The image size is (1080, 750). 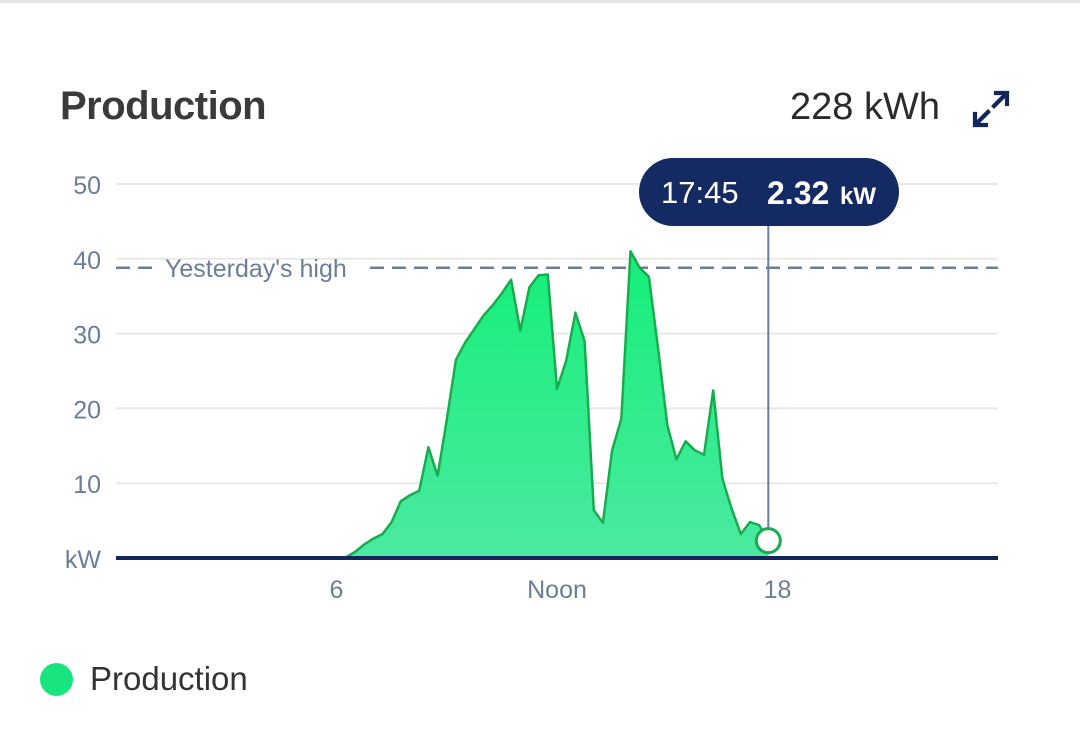 I want to click on tooltip-time: 17:45, so click(x=700, y=192).